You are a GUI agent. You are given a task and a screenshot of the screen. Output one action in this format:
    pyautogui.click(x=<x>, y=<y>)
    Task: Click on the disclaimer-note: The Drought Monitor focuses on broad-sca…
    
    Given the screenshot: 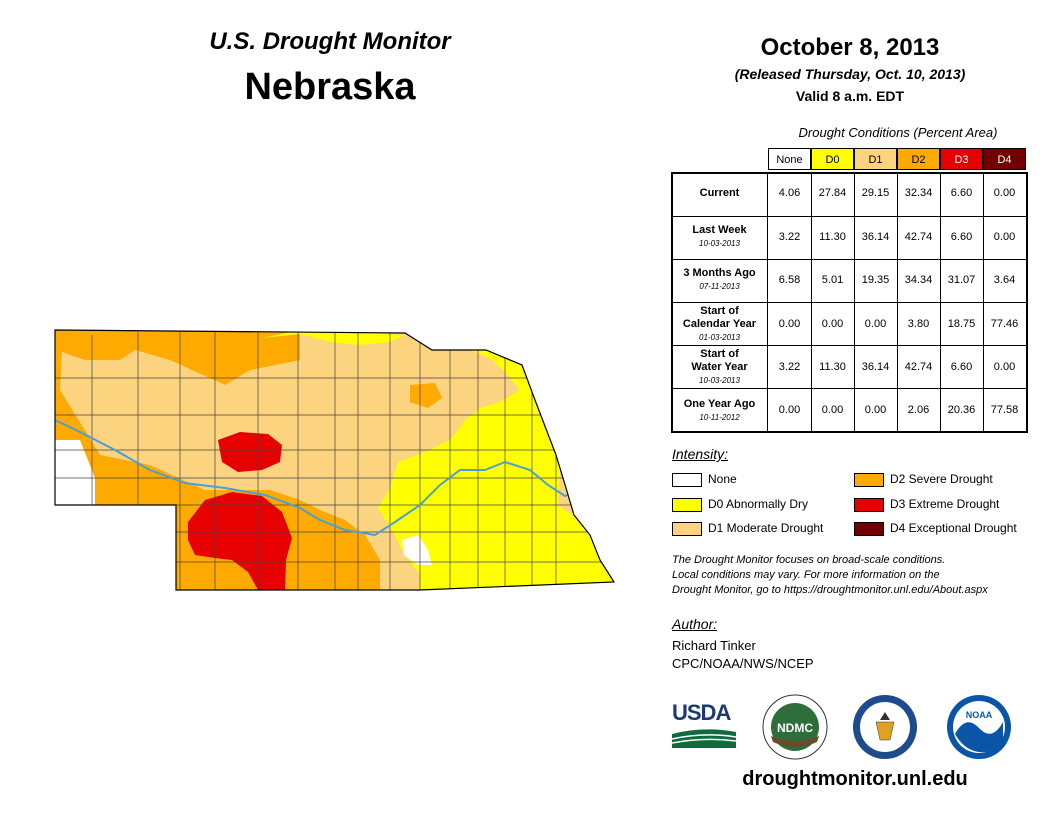 What is the action you would take?
    pyautogui.click(x=857, y=575)
    